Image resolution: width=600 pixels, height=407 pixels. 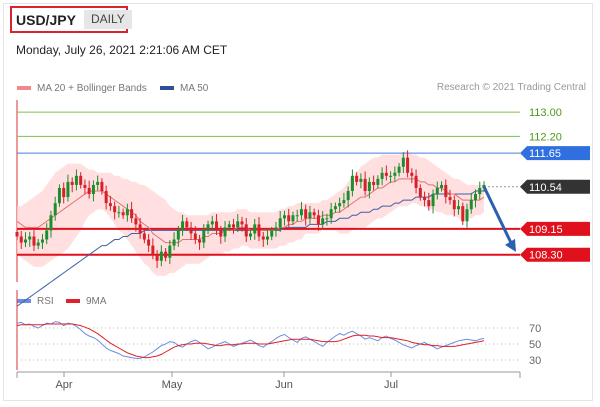 I want to click on rsi-tick-50: 50, so click(x=535, y=345).